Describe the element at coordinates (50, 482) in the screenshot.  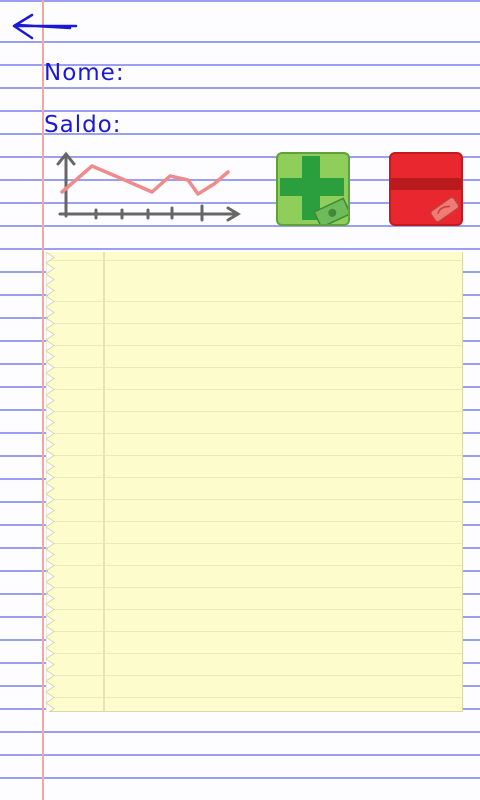
I see `torn-edge` at that location.